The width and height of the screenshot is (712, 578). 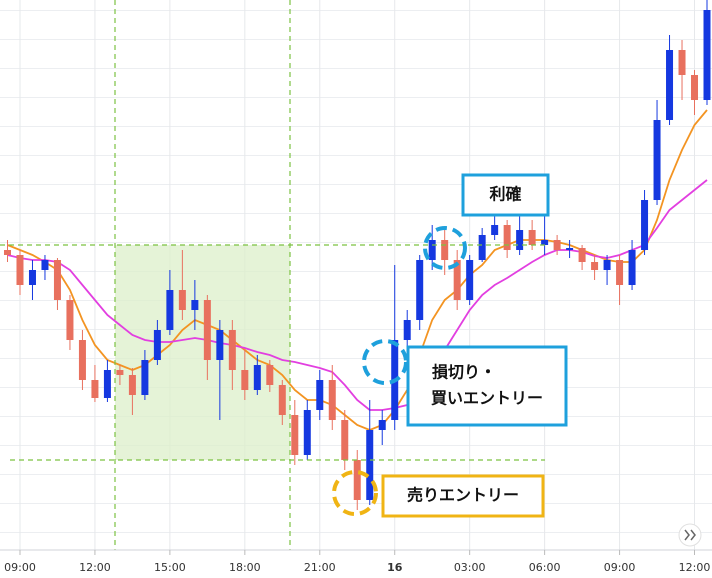 I want to click on scroll-icon, so click(x=690, y=535).